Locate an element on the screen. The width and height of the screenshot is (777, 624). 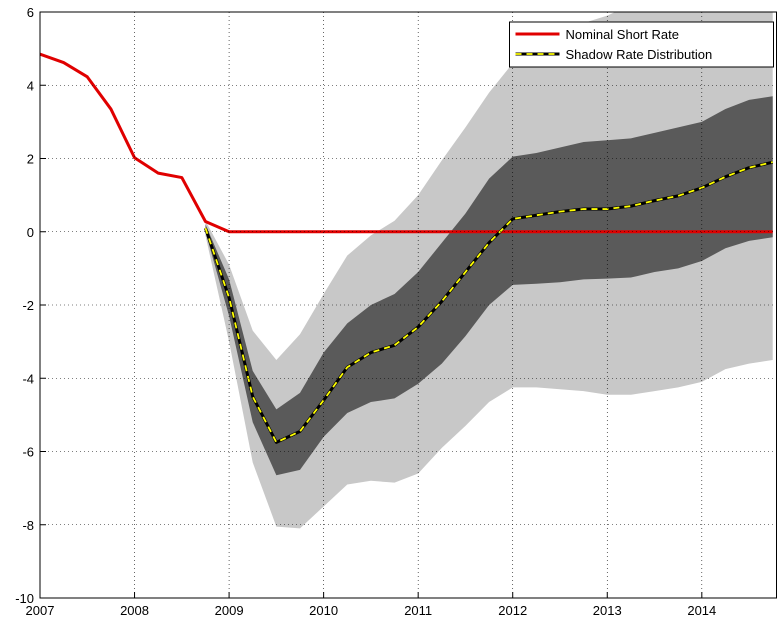
x-tick-label: 2010 is located at coordinates (323, 610).